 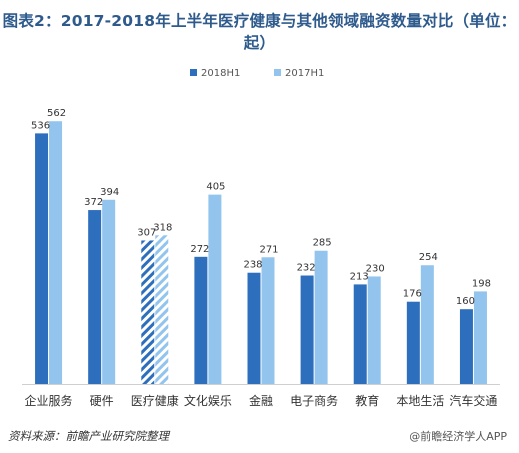 What do you see at coordinates (93, 202) in the screenshot?
I see `value-label-2018h1-1: 372` at bounding box center [93, 202].